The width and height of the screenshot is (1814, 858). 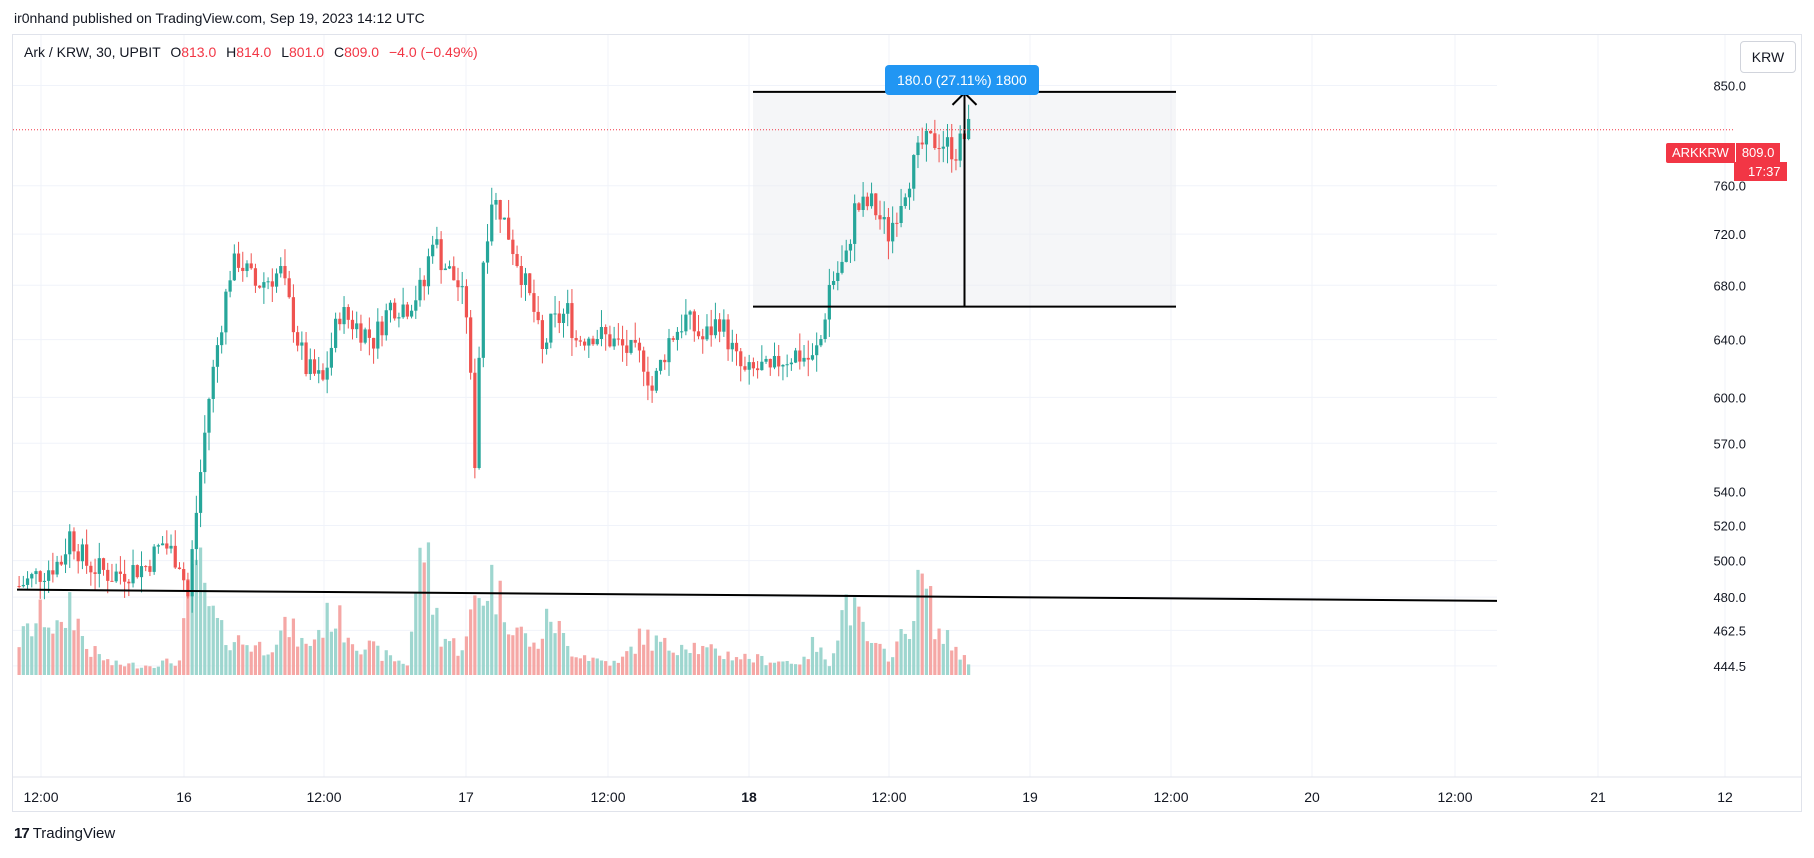 What do you see at coordinates (749, 797) in the screenshot?
I see `time-tick-label: 18` at bounding box center [749, 797].